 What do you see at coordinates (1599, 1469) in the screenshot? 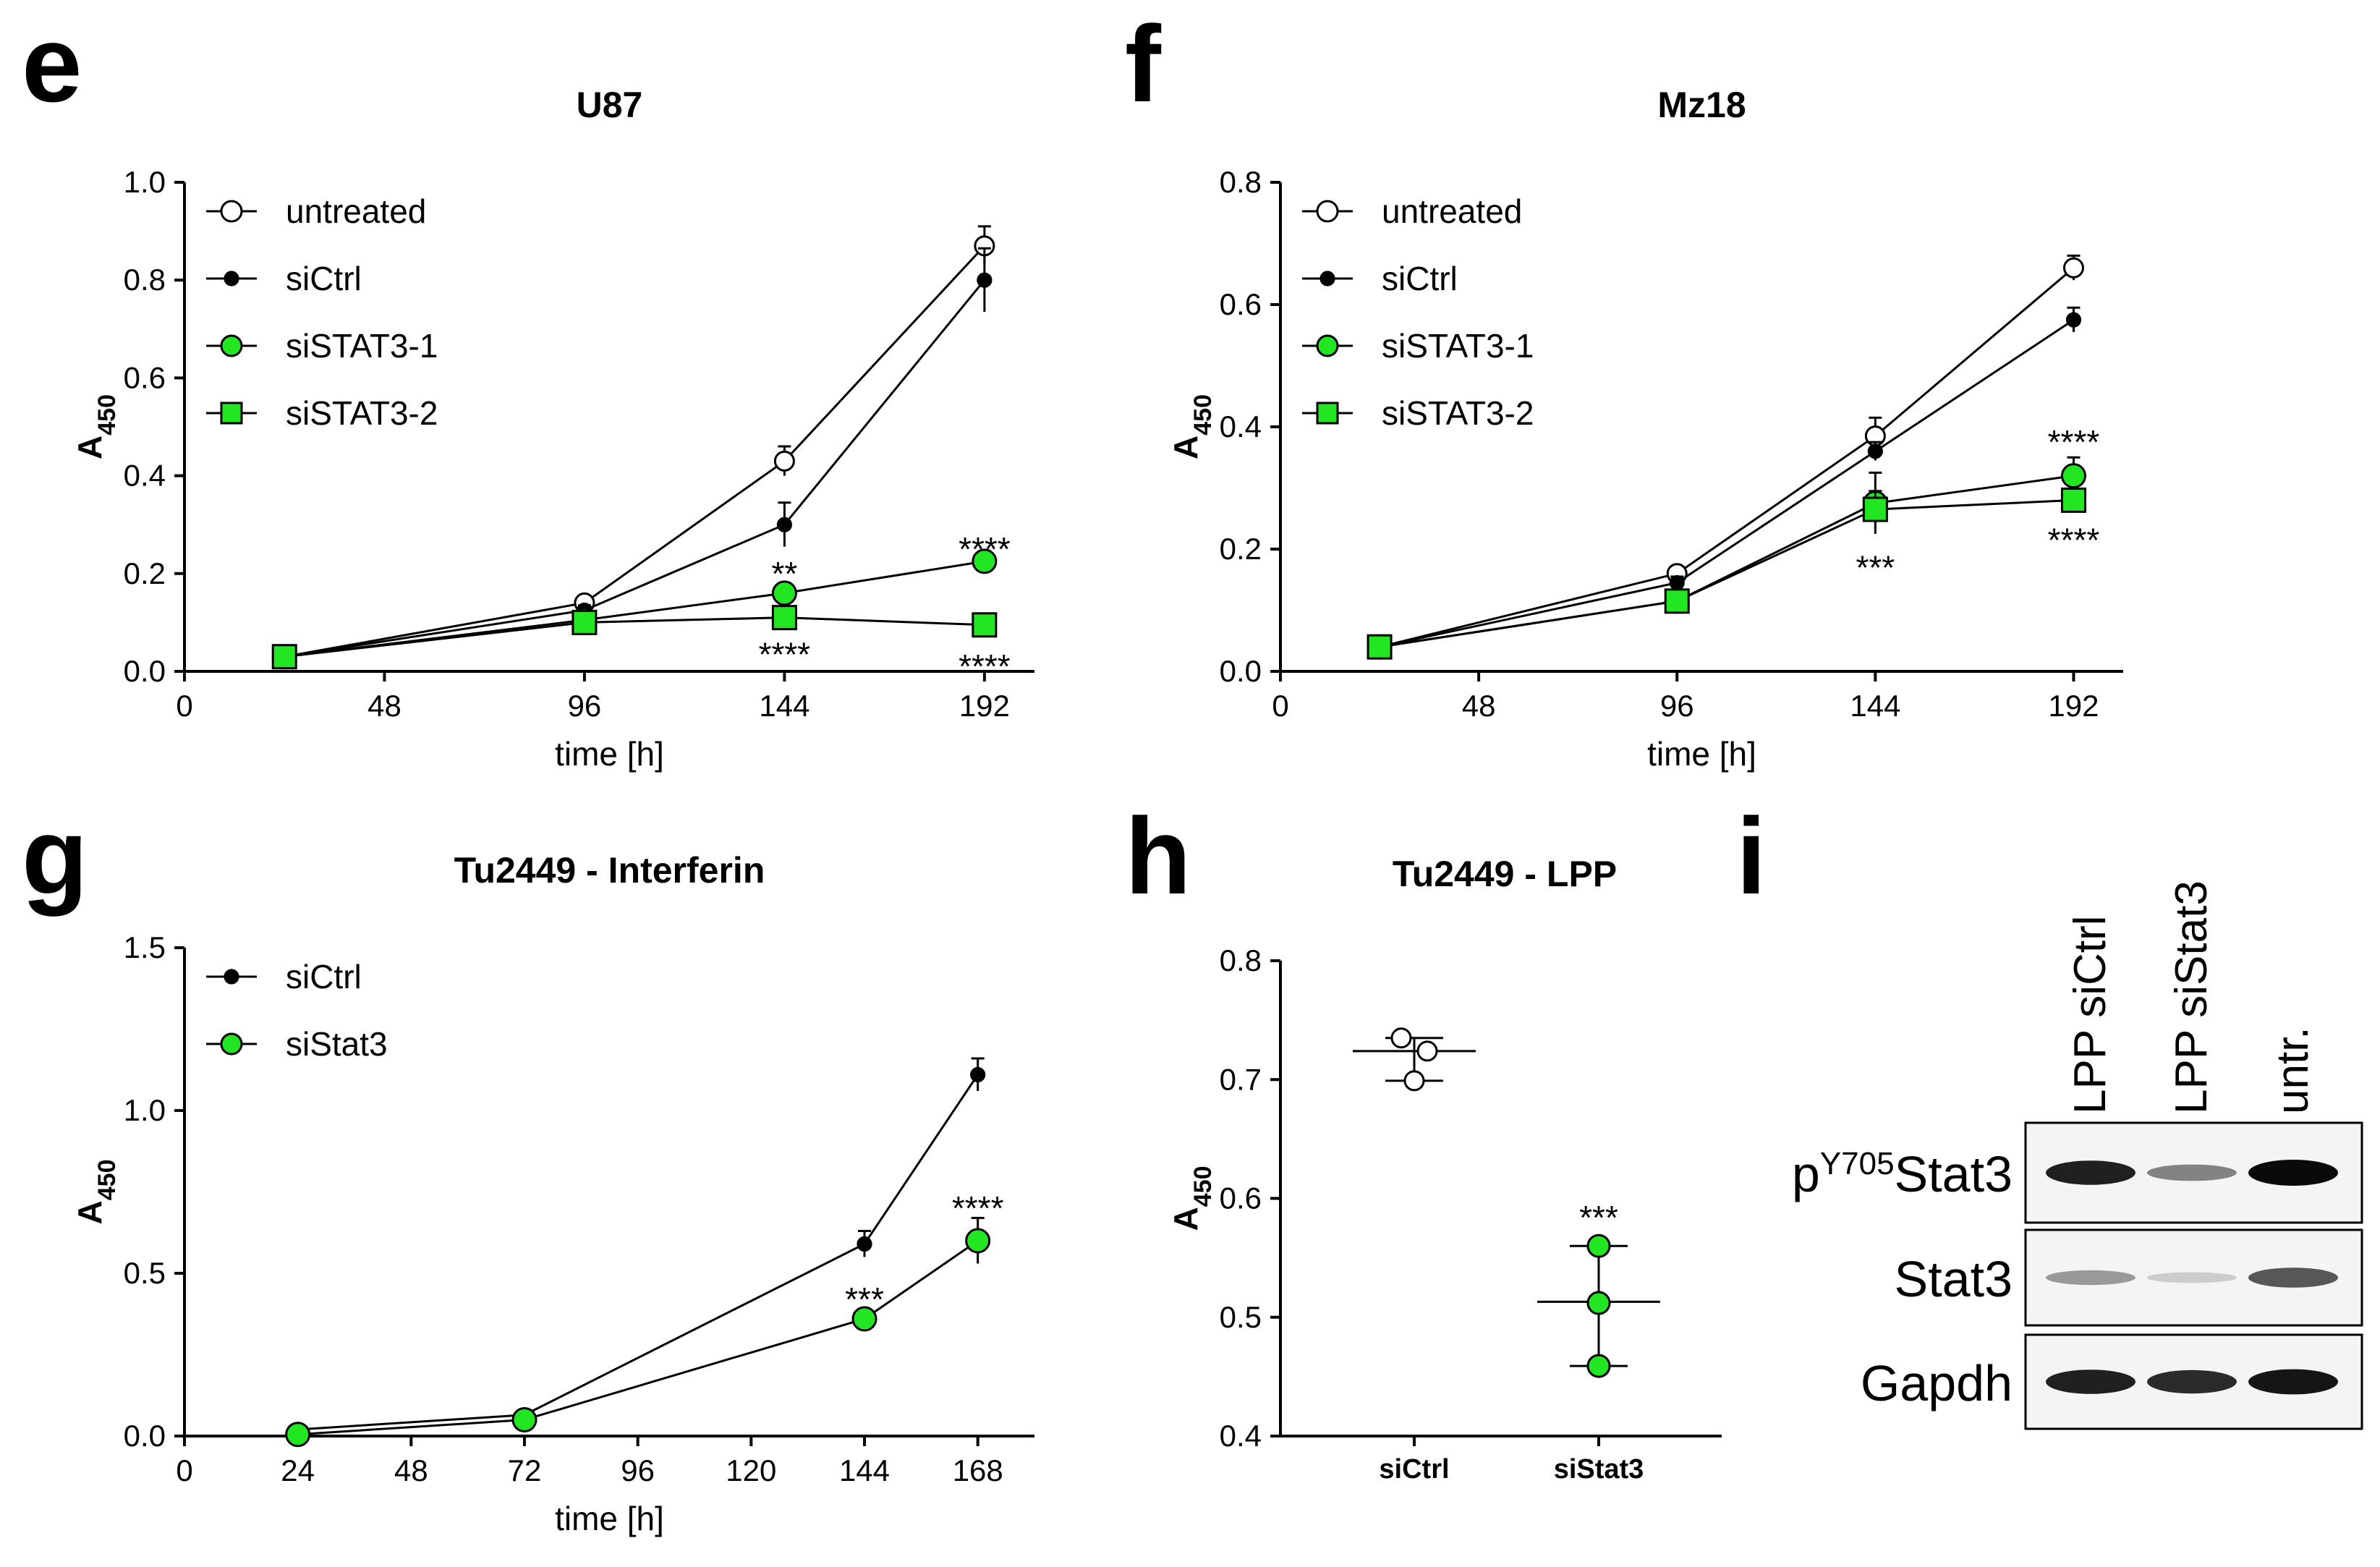
I see `x-category-label: siStat3` at bounding box center [1599, 1469].